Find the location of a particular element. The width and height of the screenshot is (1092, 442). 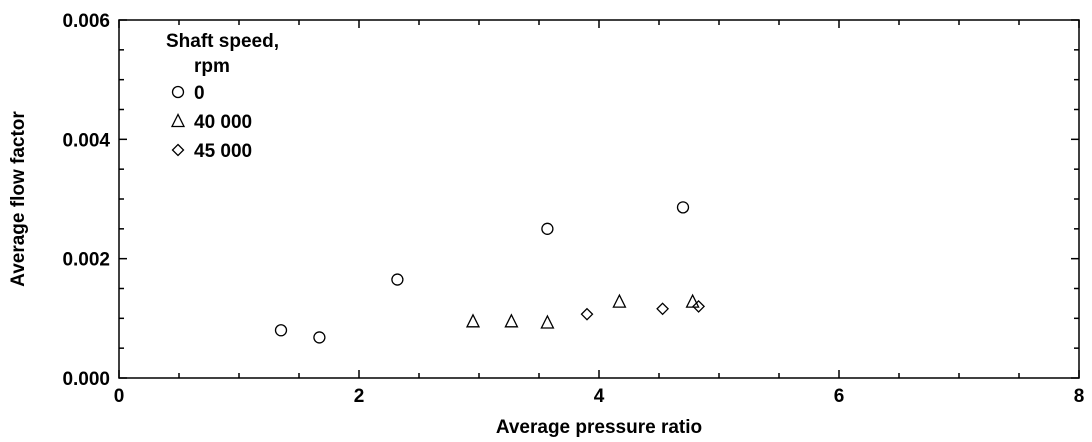

legend-title-line2: rpm is located at coordinates (212, 66).